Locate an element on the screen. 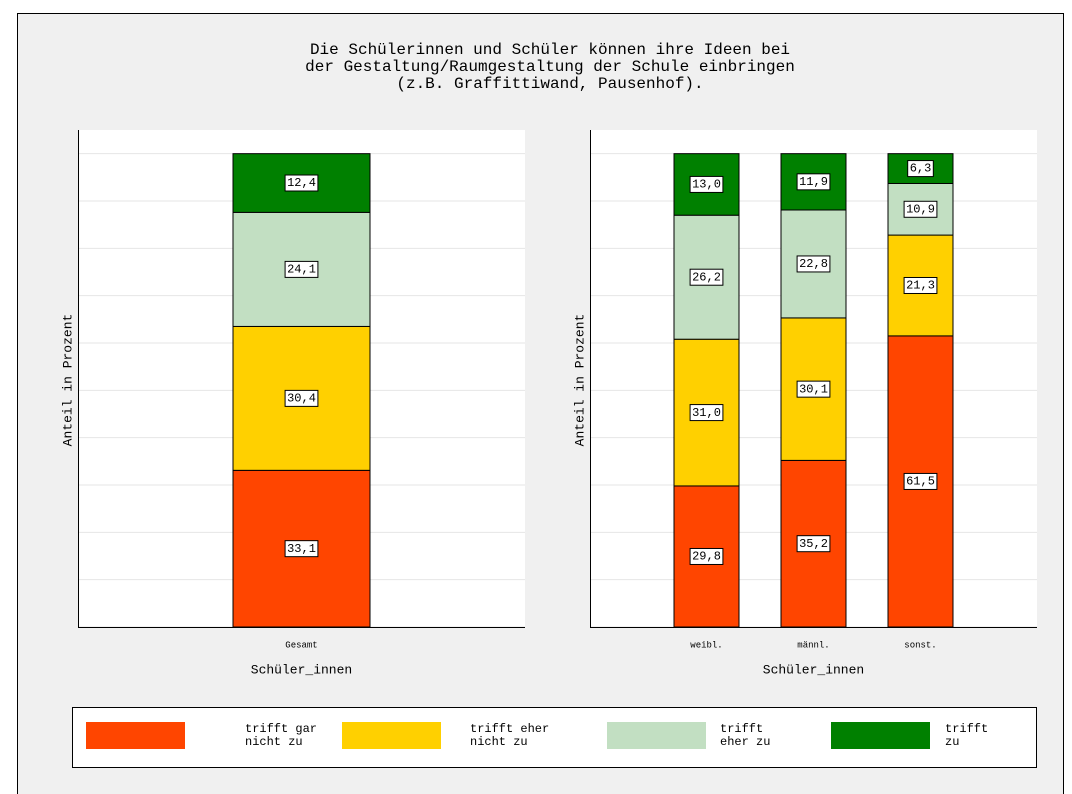  value-label: 26,2 is located at coordinates (706, 277).